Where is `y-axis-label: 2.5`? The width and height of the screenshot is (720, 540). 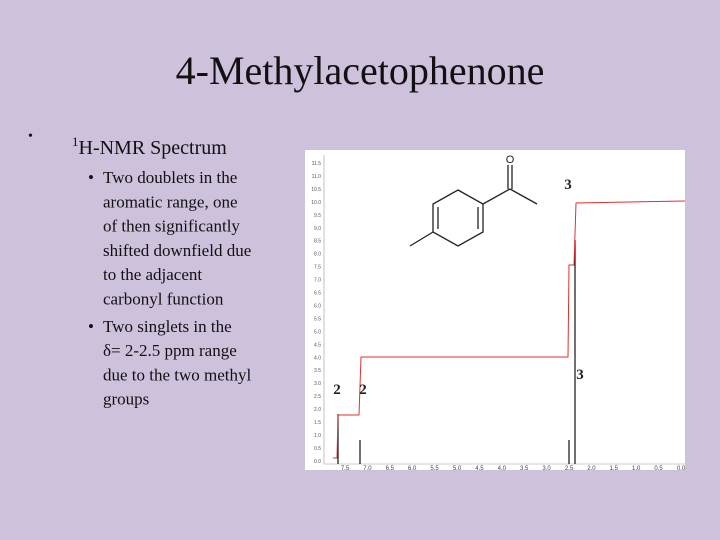 y-axis-label: 2.5 is located at coordinates (317, 397).